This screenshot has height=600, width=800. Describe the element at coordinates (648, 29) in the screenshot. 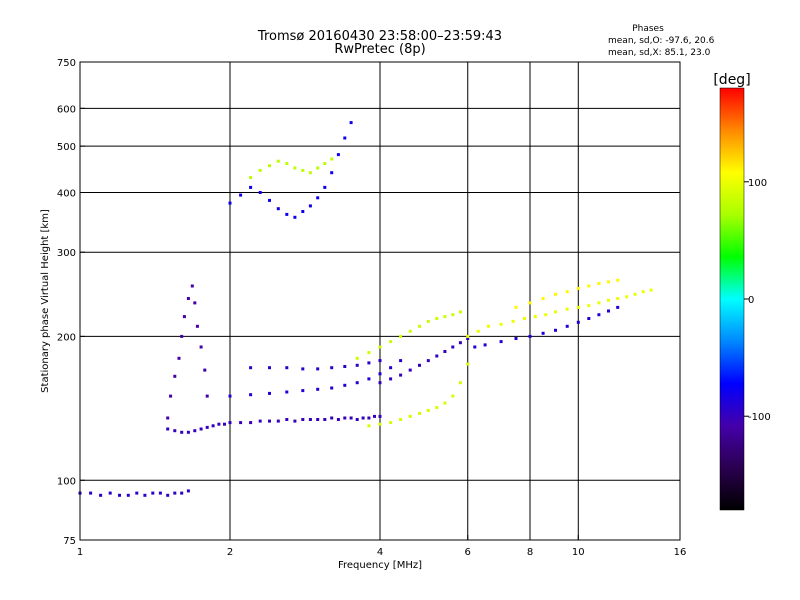

I see `phases-heading: Phases` at that location.